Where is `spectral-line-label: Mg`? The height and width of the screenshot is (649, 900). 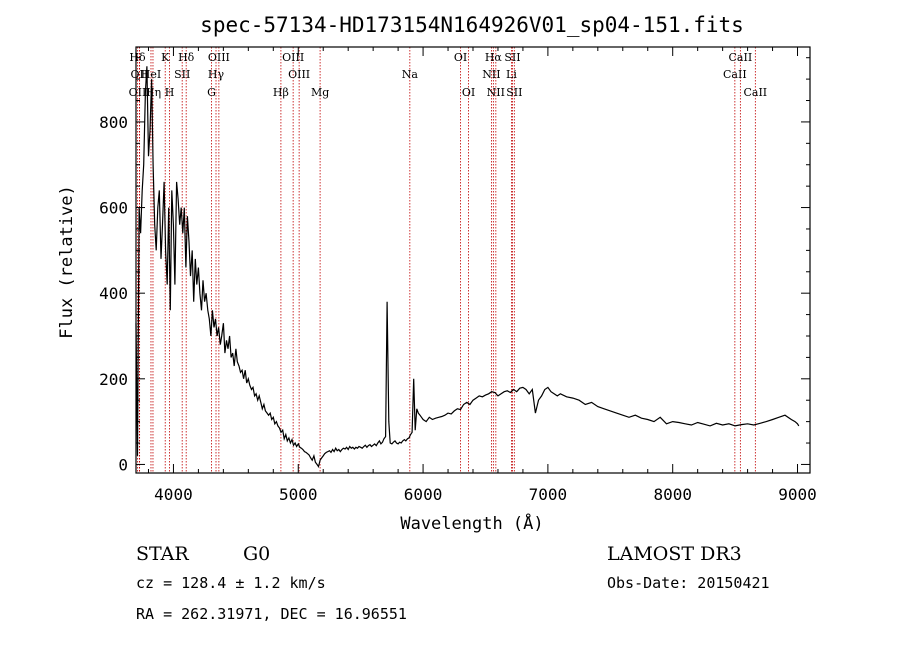
spectral-line-label: Mg is located at coordinates (320, 92).